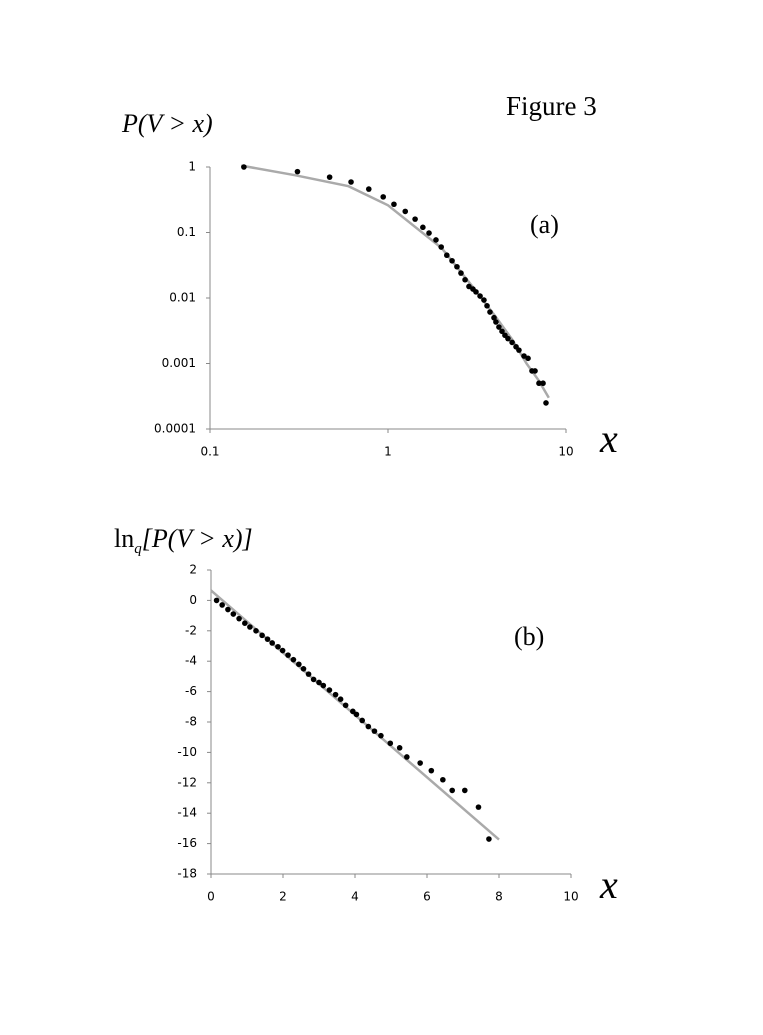  What do you see at coordinates (388, 452) in the screenshot?
I see `x-tick-label: 1` at bounding box center [388, 452].